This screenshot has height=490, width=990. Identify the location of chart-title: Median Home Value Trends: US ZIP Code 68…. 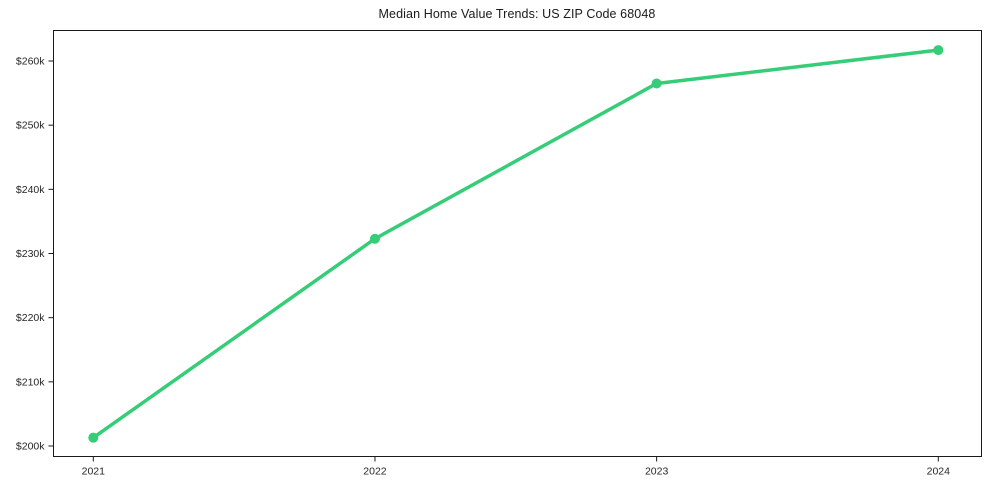
(517, 14).